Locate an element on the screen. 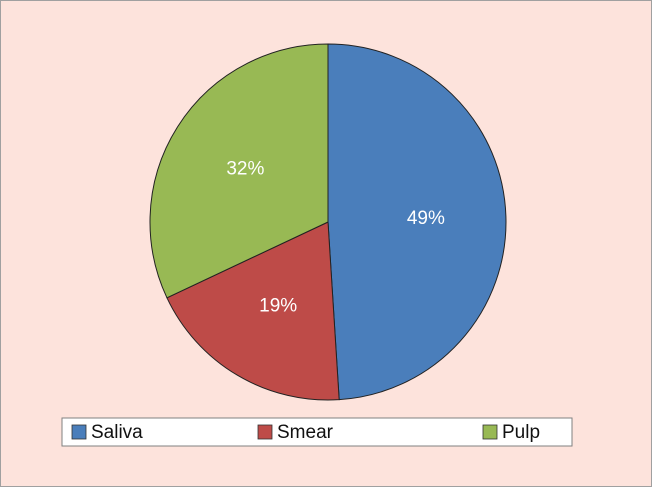 The height and width of the screenshot is (487, 652). data-label: 32% is located at coordinates (245, 169).